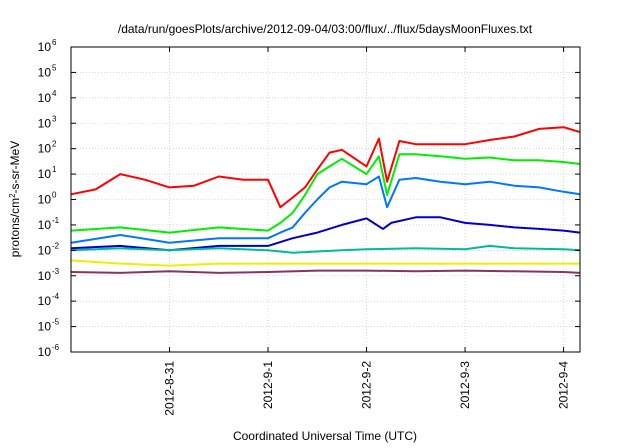 This screenshot has width=640, height=448. I want to click on y-axis-label-main: protons/cm, so click(15, 227).